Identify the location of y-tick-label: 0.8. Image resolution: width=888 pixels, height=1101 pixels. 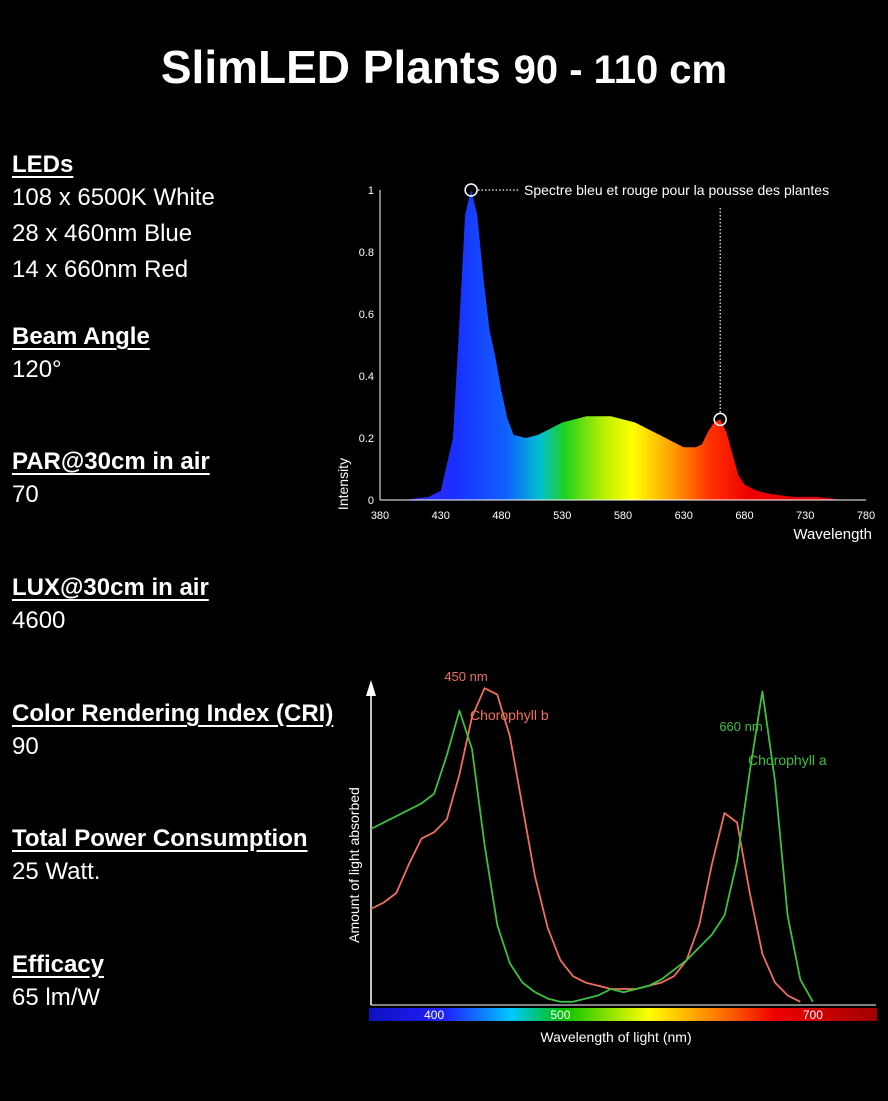
(366, 253).